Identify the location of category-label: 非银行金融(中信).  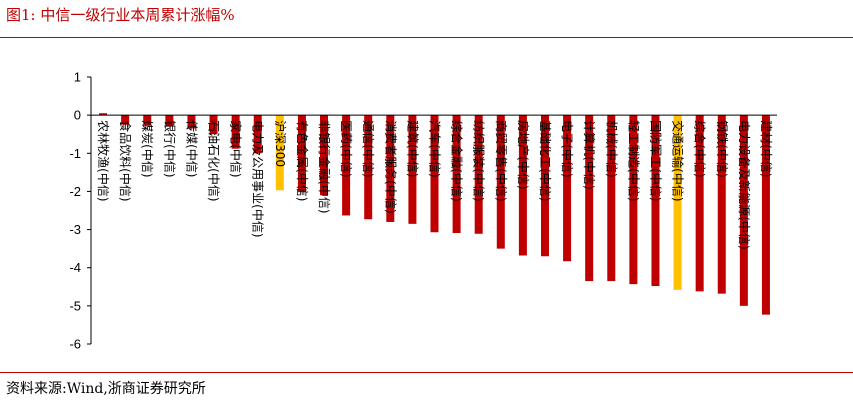
(324, 166).